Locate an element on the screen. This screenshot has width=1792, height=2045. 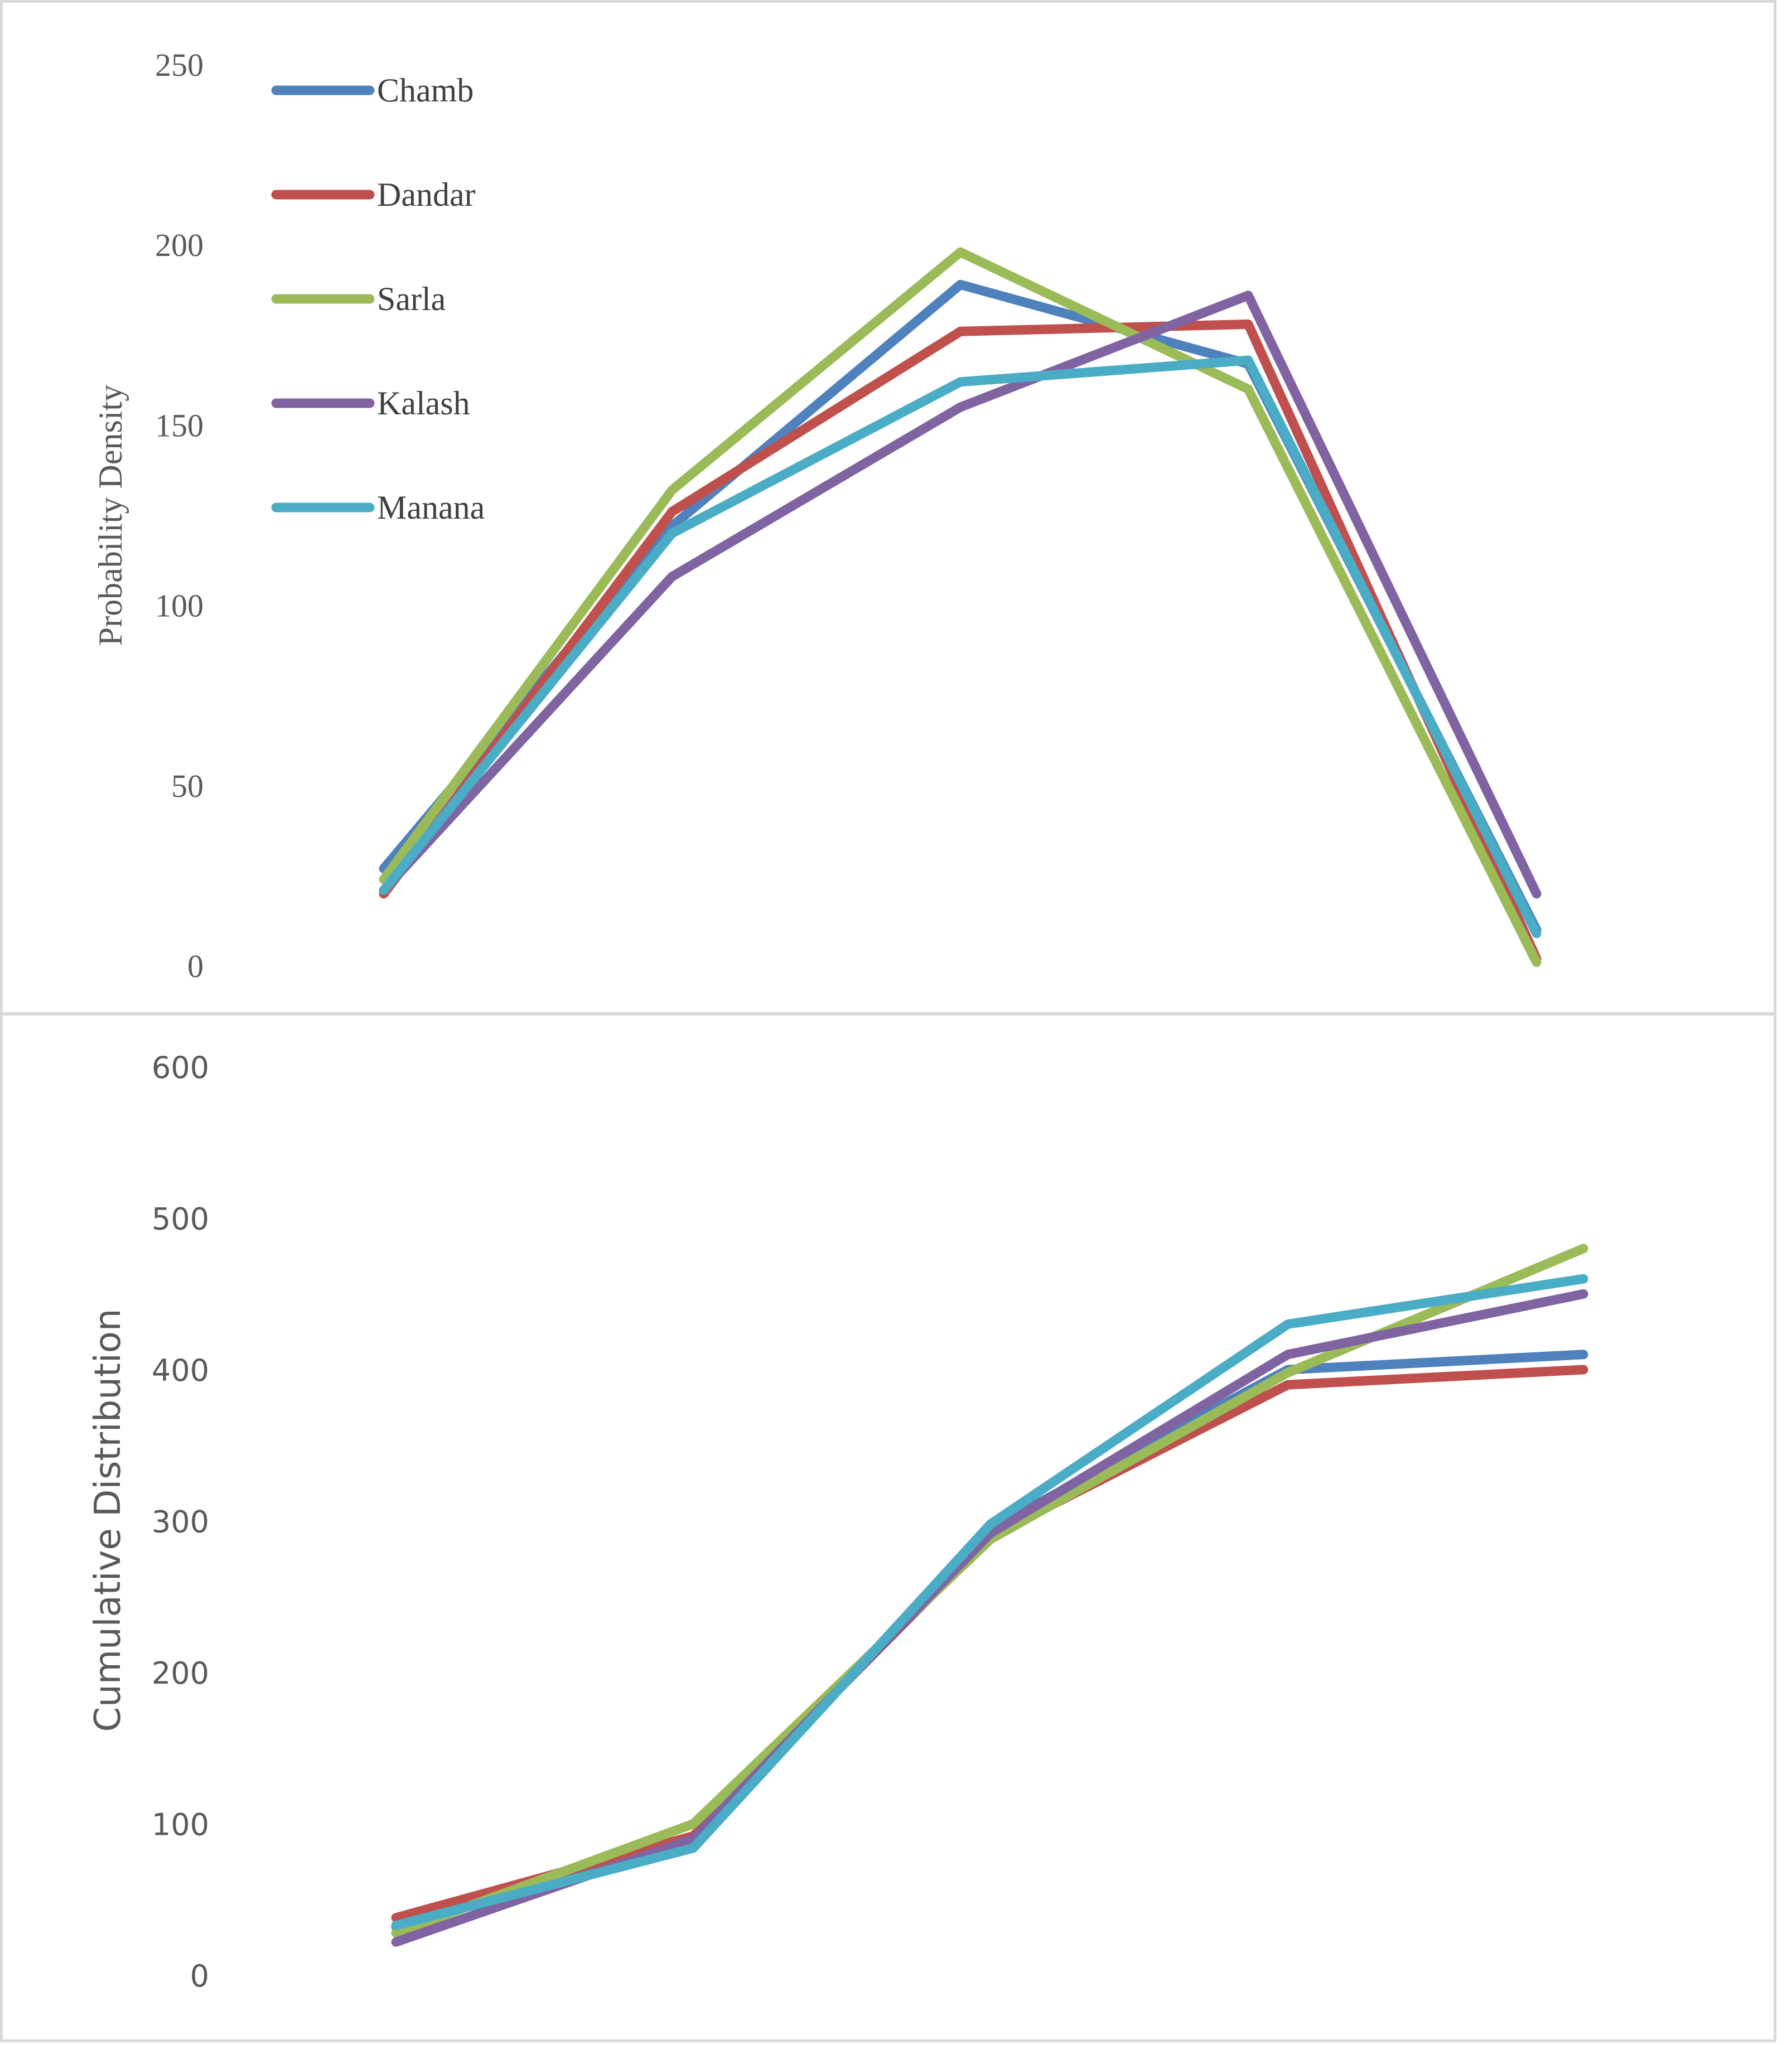
cd-y-axis-title: Cumulative Distribution is located at coordinates (109, 1520).